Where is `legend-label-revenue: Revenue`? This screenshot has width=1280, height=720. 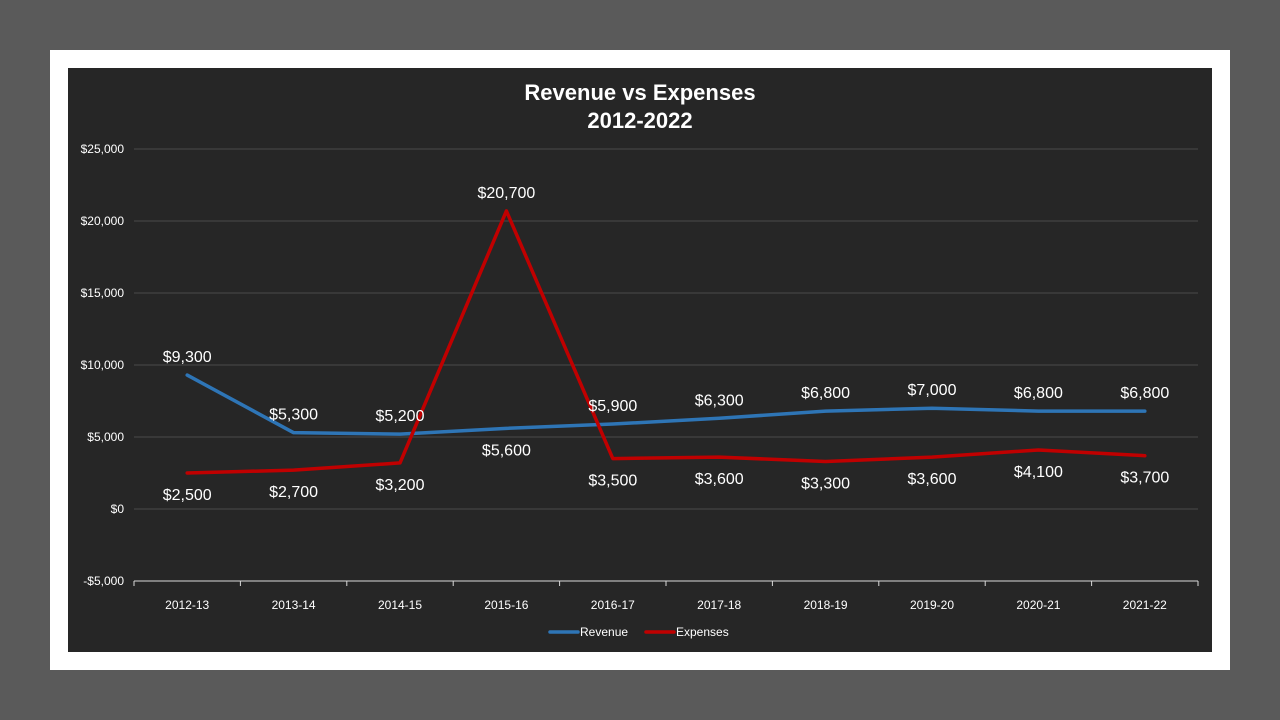 legend-label-revenue: Revenue is located at coordinates (604, 632).